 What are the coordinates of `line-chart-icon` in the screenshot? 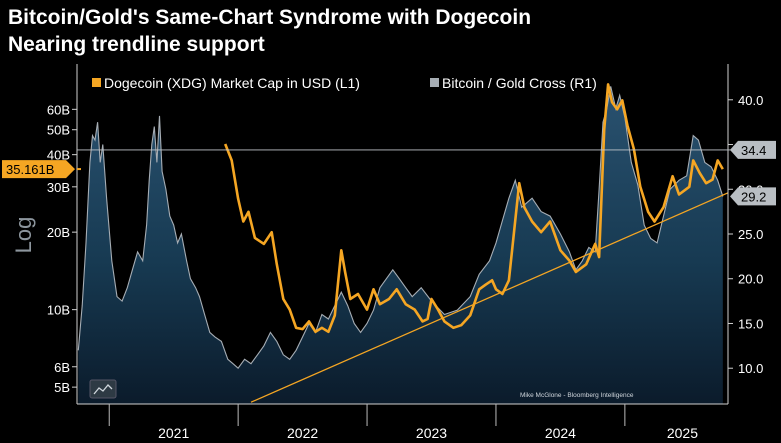 It's located at (103, 389).